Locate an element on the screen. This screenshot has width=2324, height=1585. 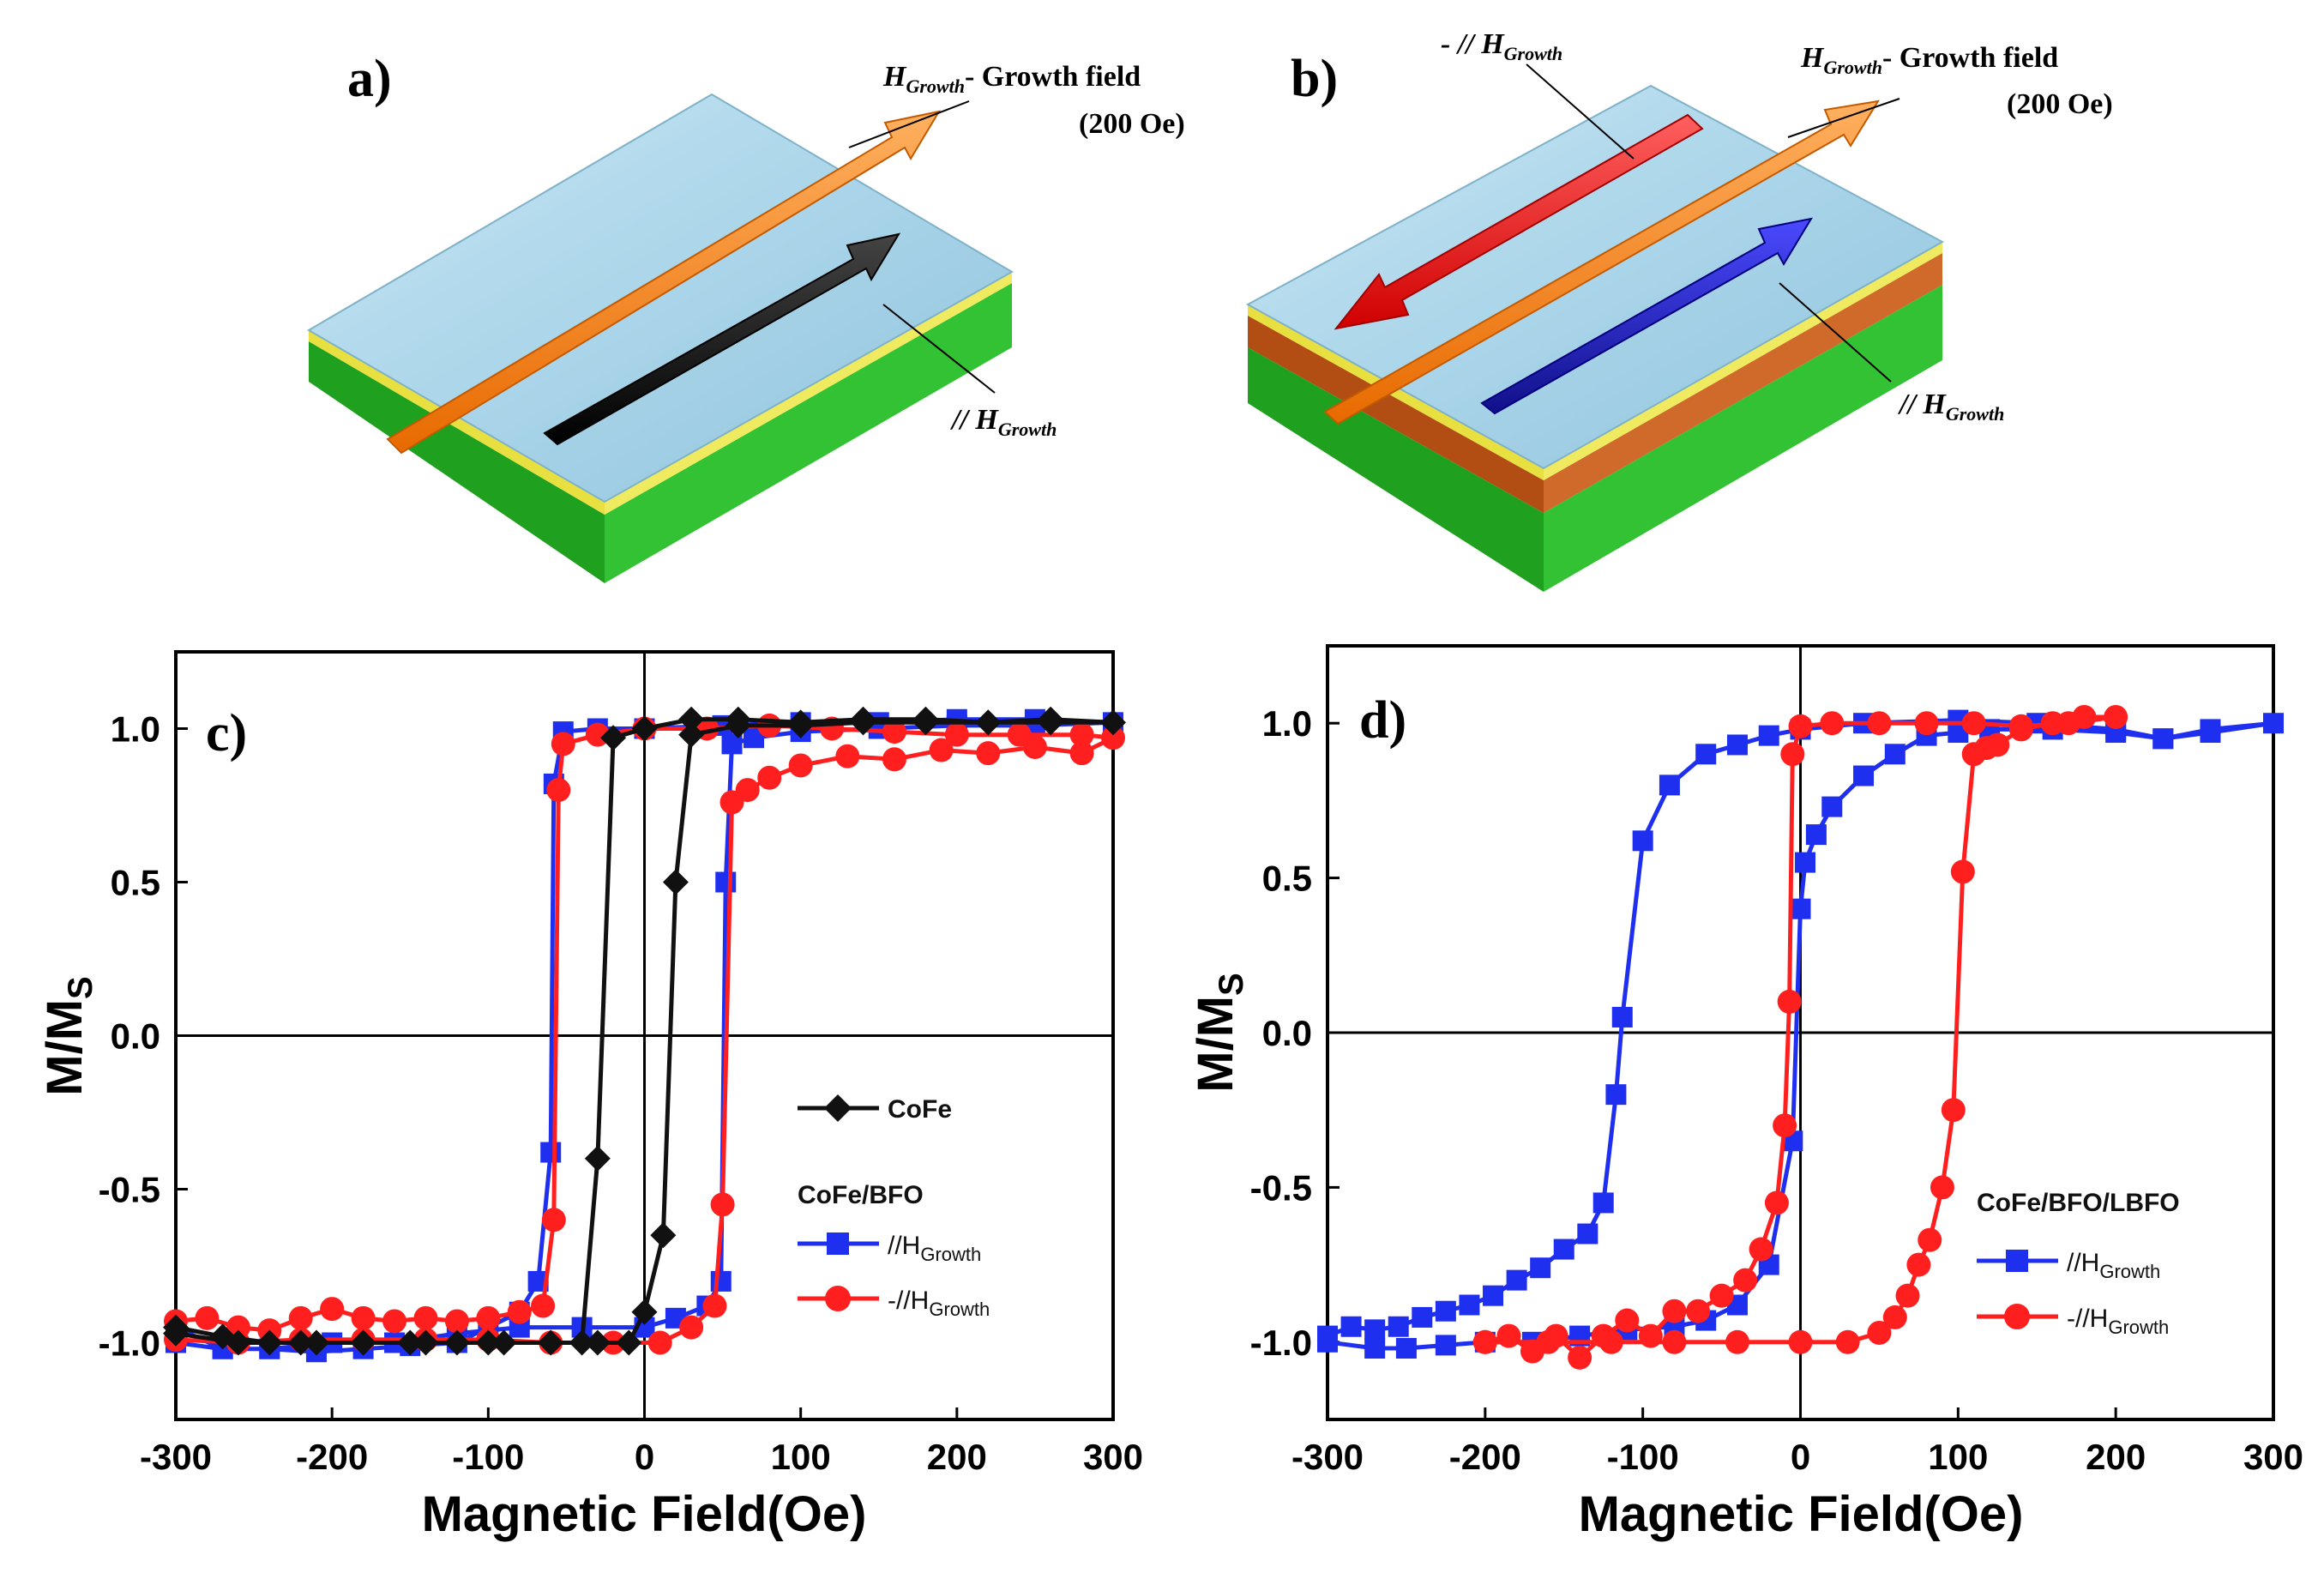
brown-layer-front is located at coordinates (1396, 414).